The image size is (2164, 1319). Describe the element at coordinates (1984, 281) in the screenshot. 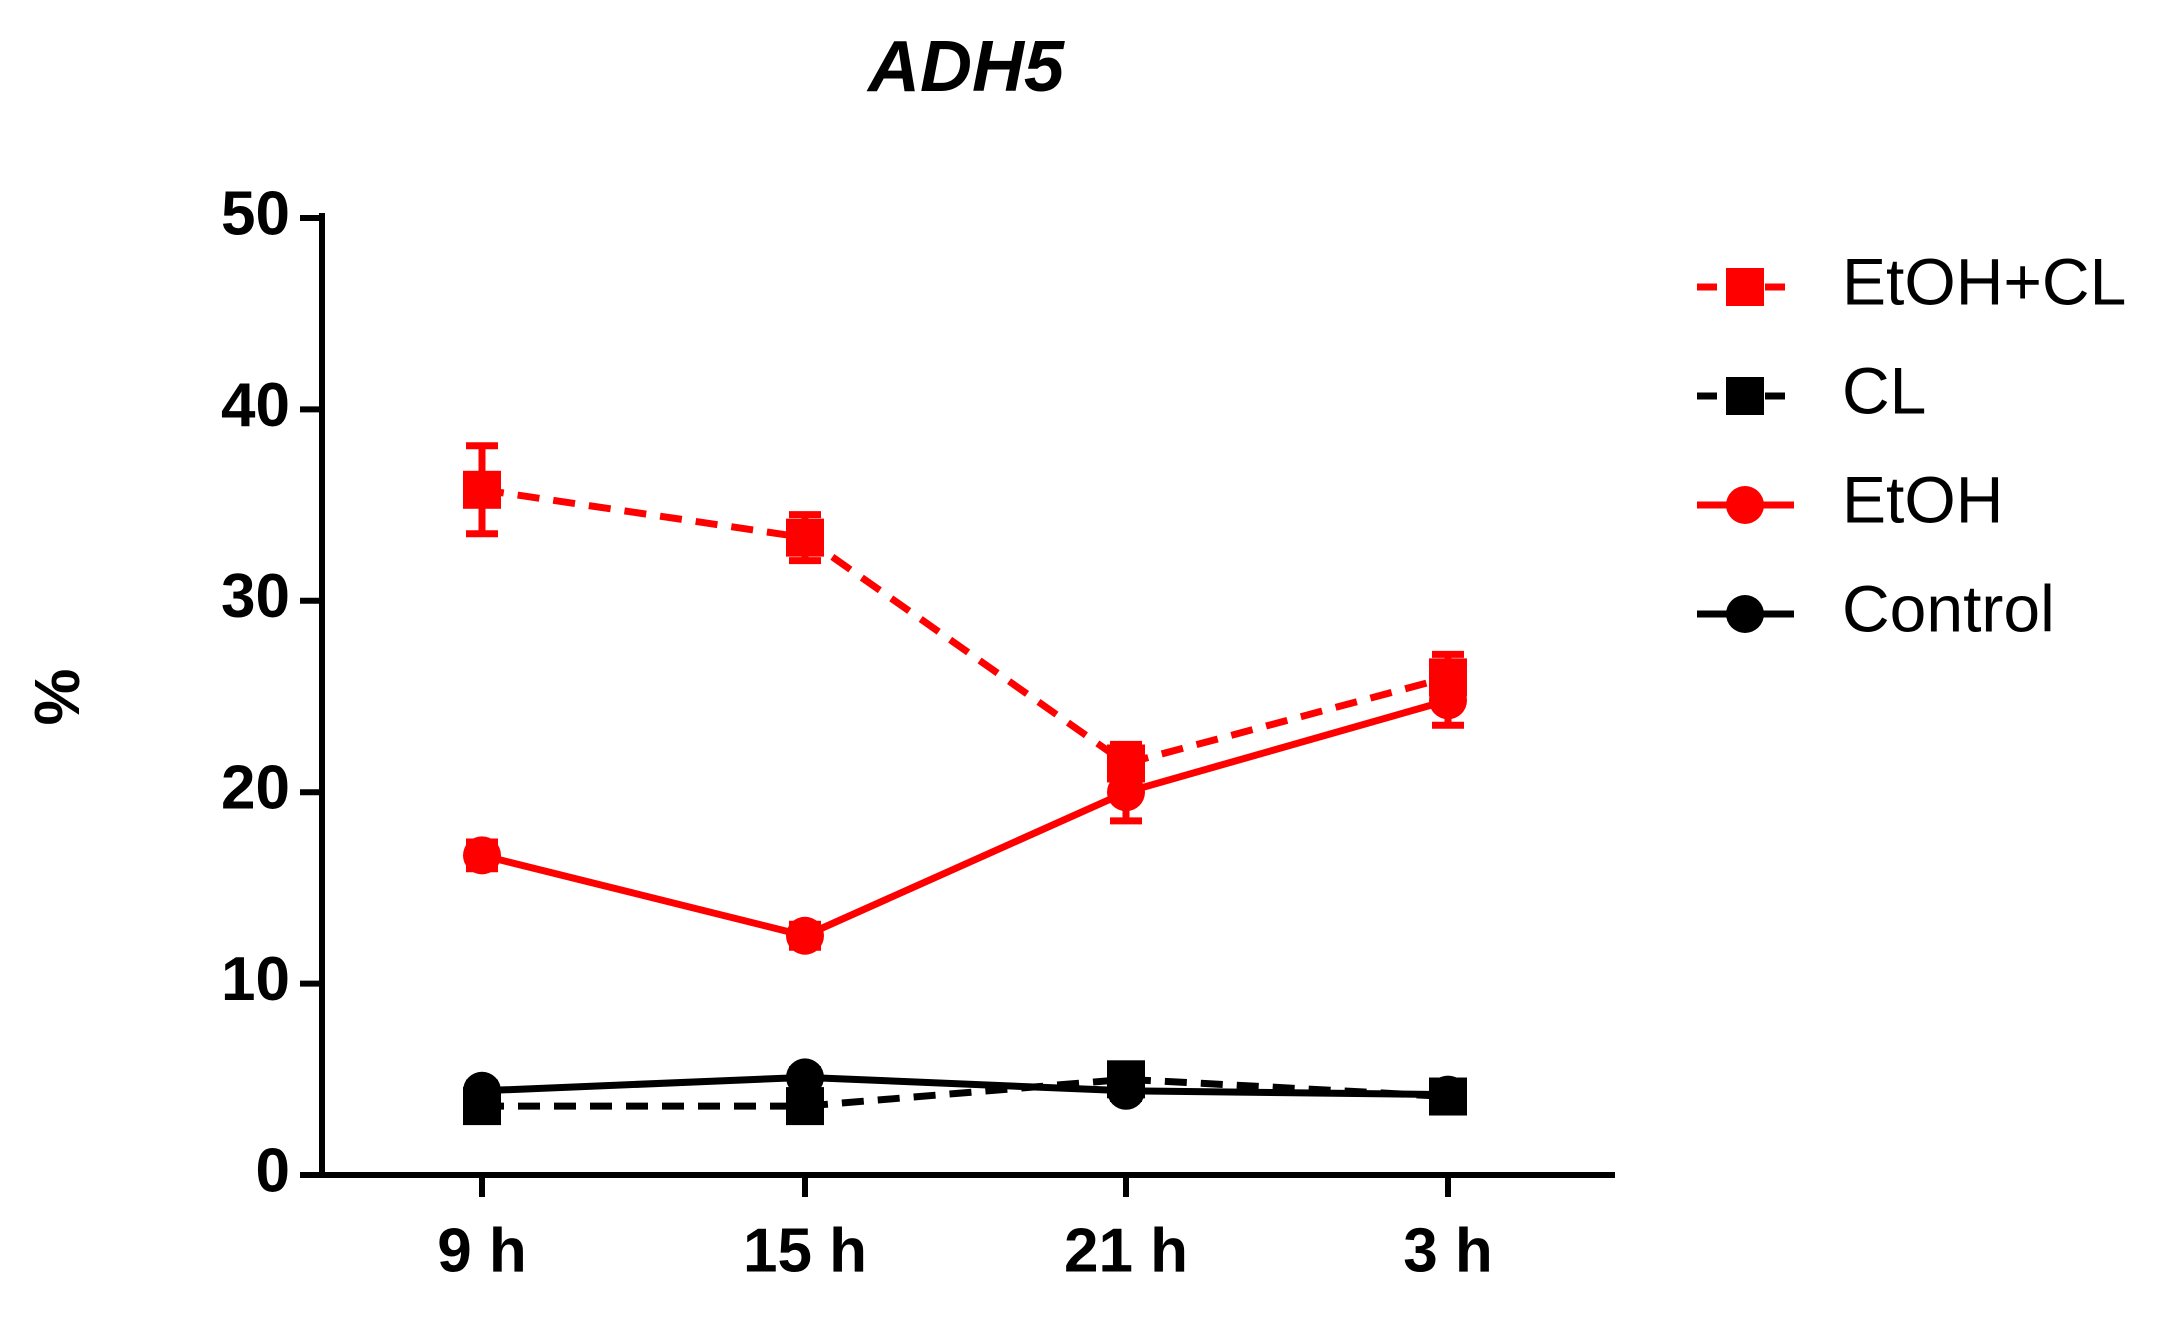

I see `legend-label: EtOH+CL` at that location.